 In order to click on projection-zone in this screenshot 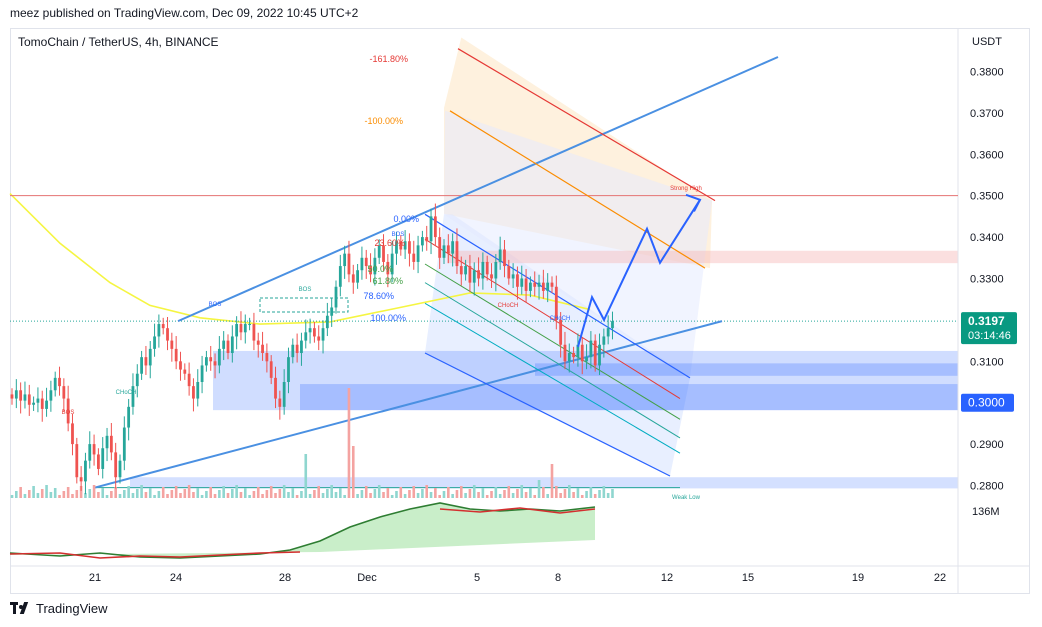, I will do `click(578, 244)`.